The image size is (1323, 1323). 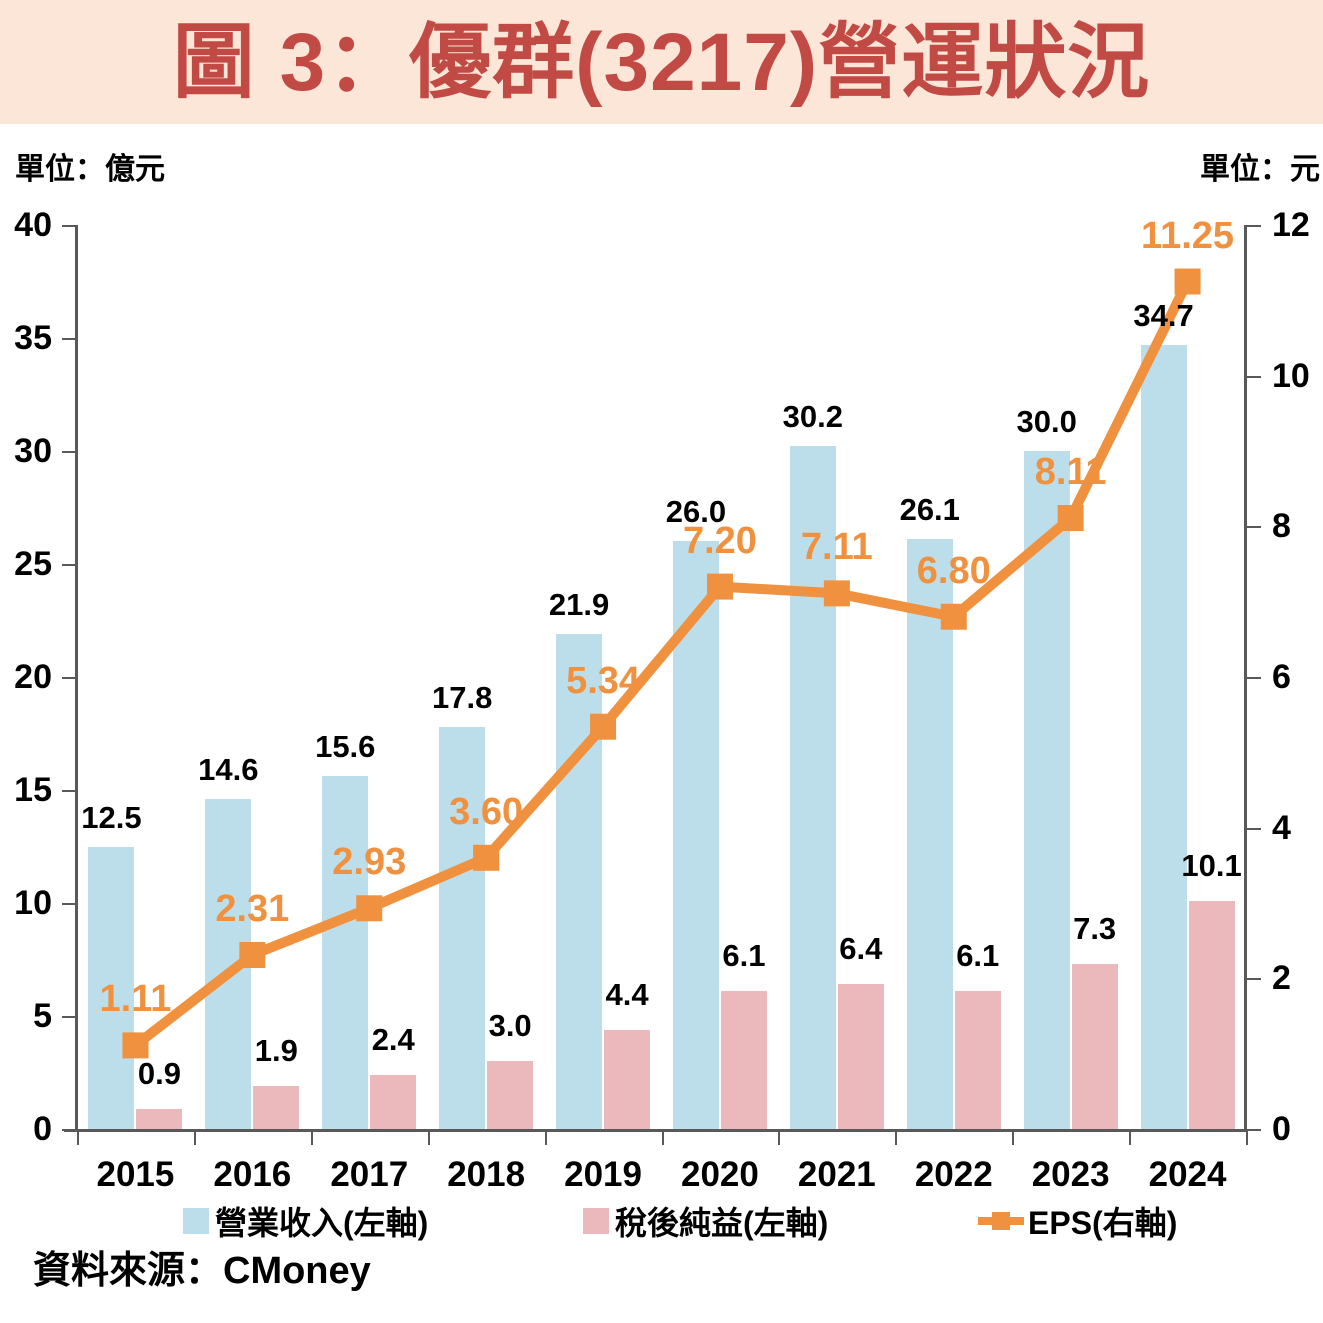 What do you see at coordinates (744, 956) in the screenshot?
I see `net-income-bar-label: 6.1` at bounding box center [744, 956].